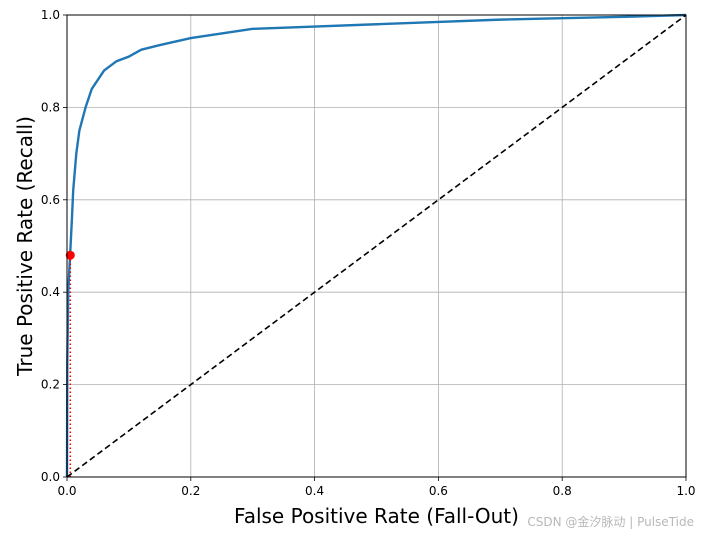 The width and height of the screenshot is (708, 536). What do you see at coordinates (562, 491) in the screenshot?
I see `x-tick-label: 0.8` at bounding box center [562, 491].